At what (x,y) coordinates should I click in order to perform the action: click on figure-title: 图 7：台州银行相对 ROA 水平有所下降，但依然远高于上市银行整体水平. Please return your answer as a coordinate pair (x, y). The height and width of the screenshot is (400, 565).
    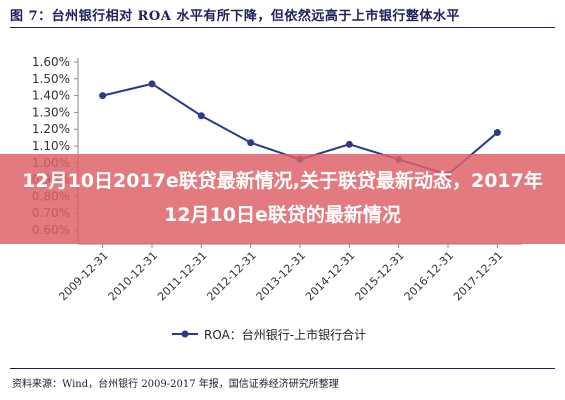
    Looking at the image, I should click on (235, 16).